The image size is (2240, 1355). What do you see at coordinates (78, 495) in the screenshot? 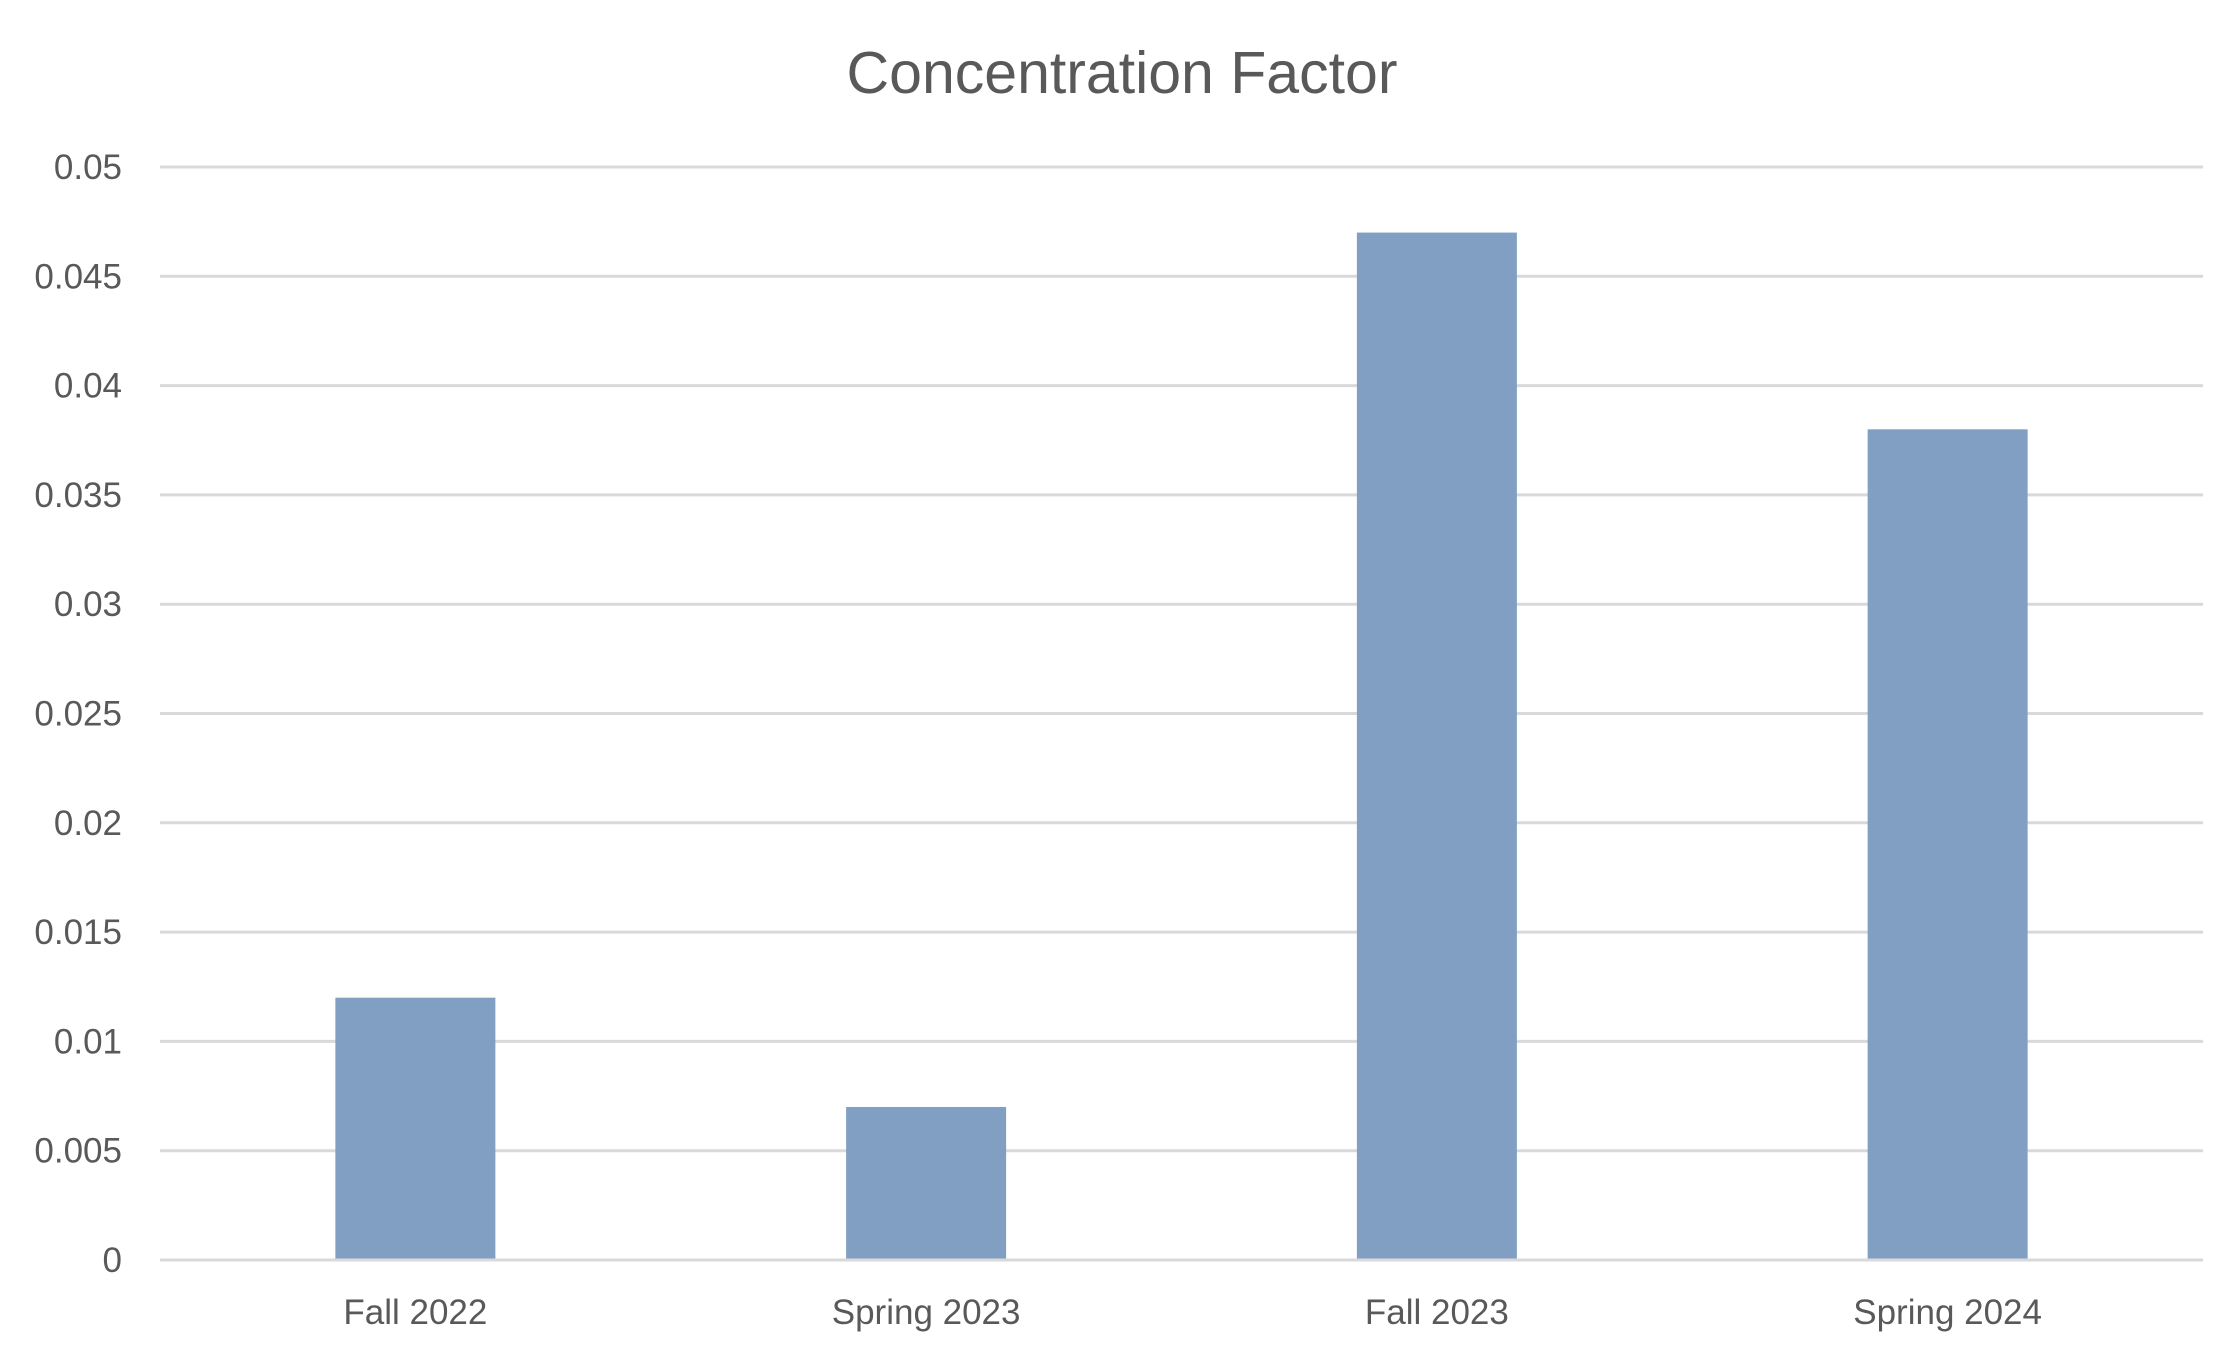
I see `y-tick-label: 0.035` at bounding box center [78, 495].